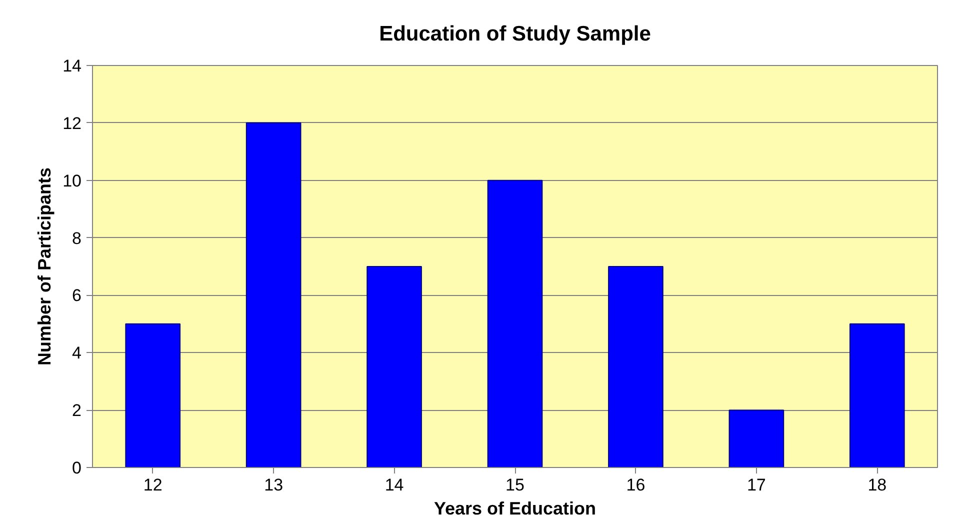  I want to click on chart-title: Education of Study Sample, so click(515, 34).